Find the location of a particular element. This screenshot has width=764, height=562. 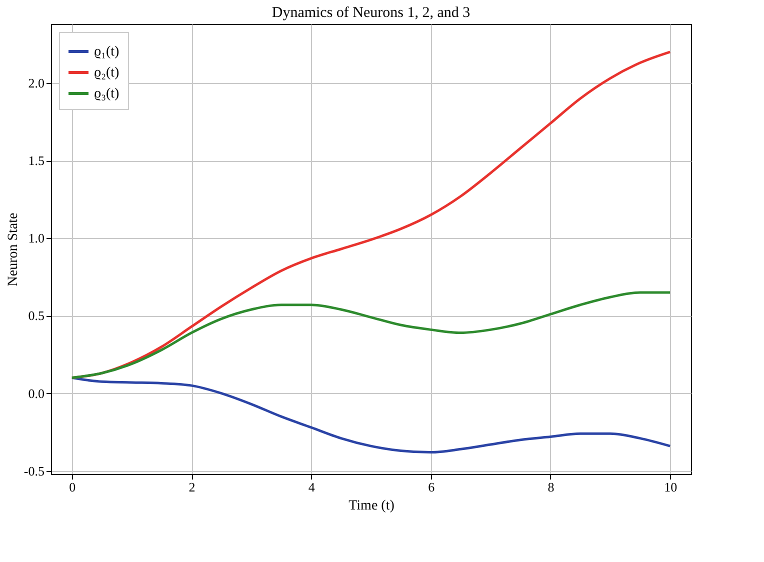

x-axis-title: Time (t) is located at coordinates (371, 506).